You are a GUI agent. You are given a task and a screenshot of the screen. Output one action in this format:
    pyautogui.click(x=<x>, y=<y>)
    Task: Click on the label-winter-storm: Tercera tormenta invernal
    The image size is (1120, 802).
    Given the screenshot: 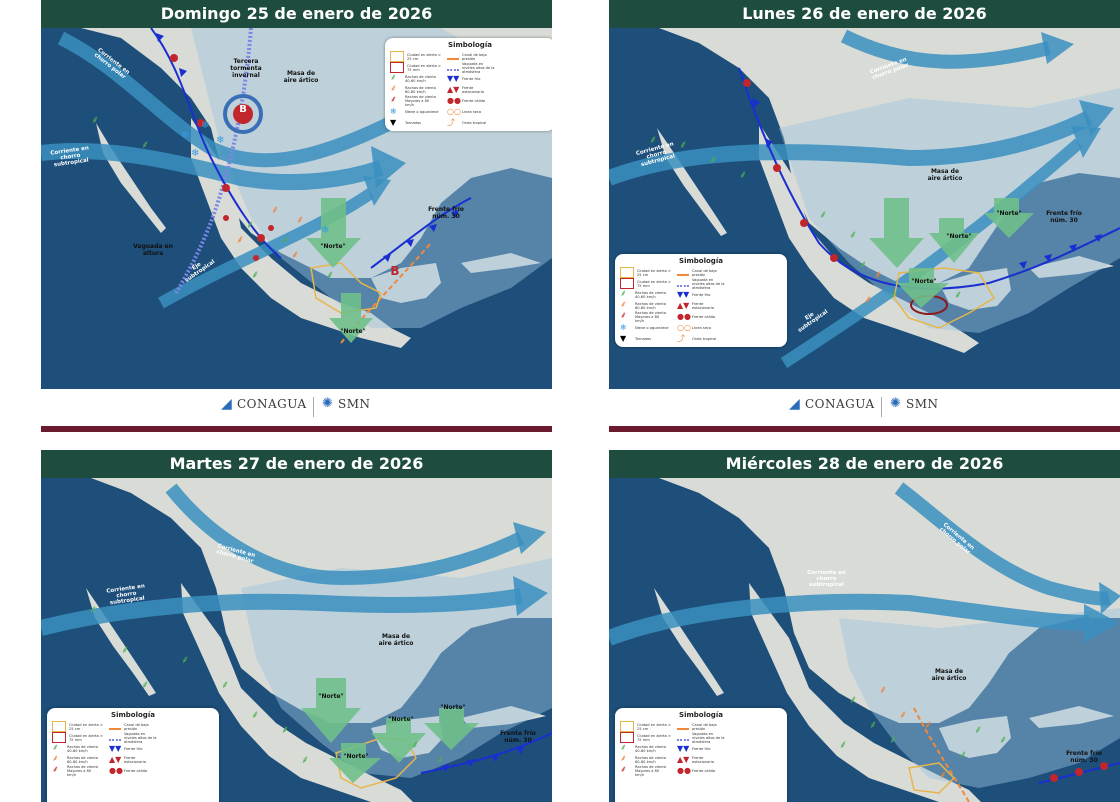 What is the action you would take?
    pyautogui.click(x=246, y=68)
    